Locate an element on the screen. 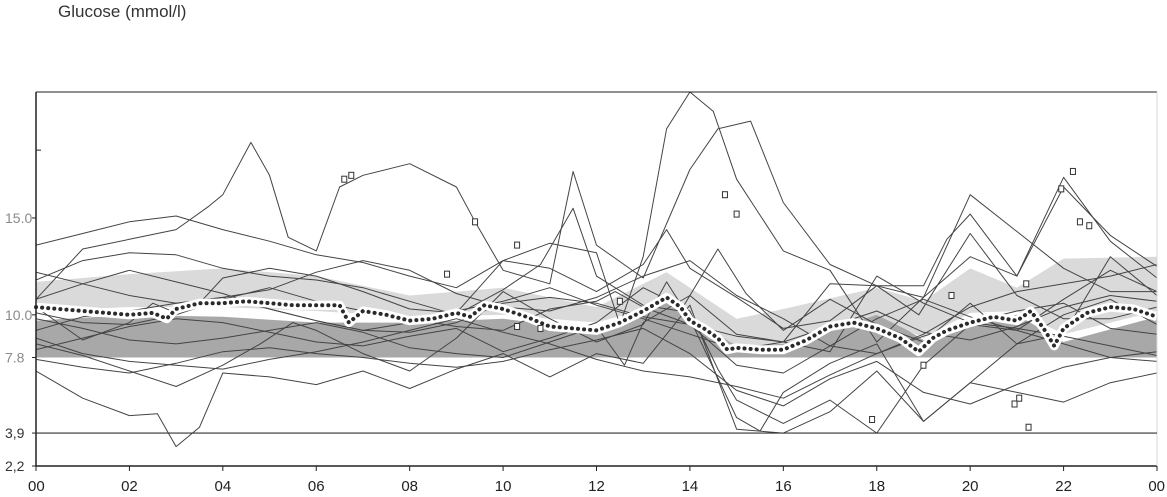 The height and width of the screenshot is (497, 1167). x-tick-label-5: 10 is located at coordinates (503, 486).